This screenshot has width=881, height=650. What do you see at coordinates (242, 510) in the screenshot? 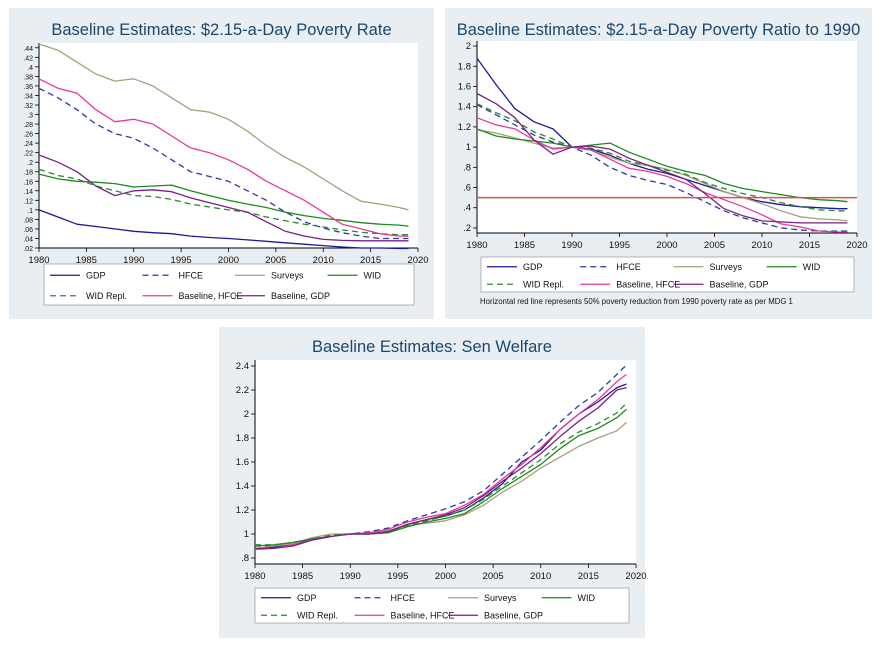
I see `y-tick-label: 1.2` at bounding box center [242, 510].